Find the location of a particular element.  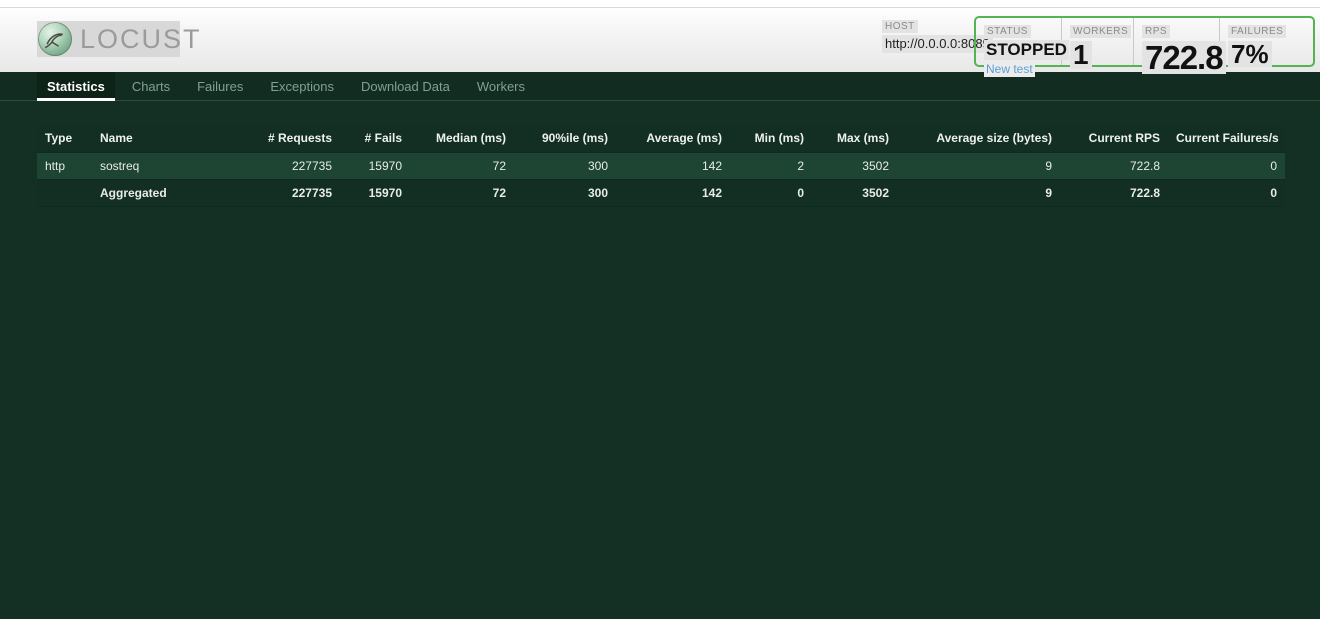

tab-charts: Charts is located at coordinates (151, 86).